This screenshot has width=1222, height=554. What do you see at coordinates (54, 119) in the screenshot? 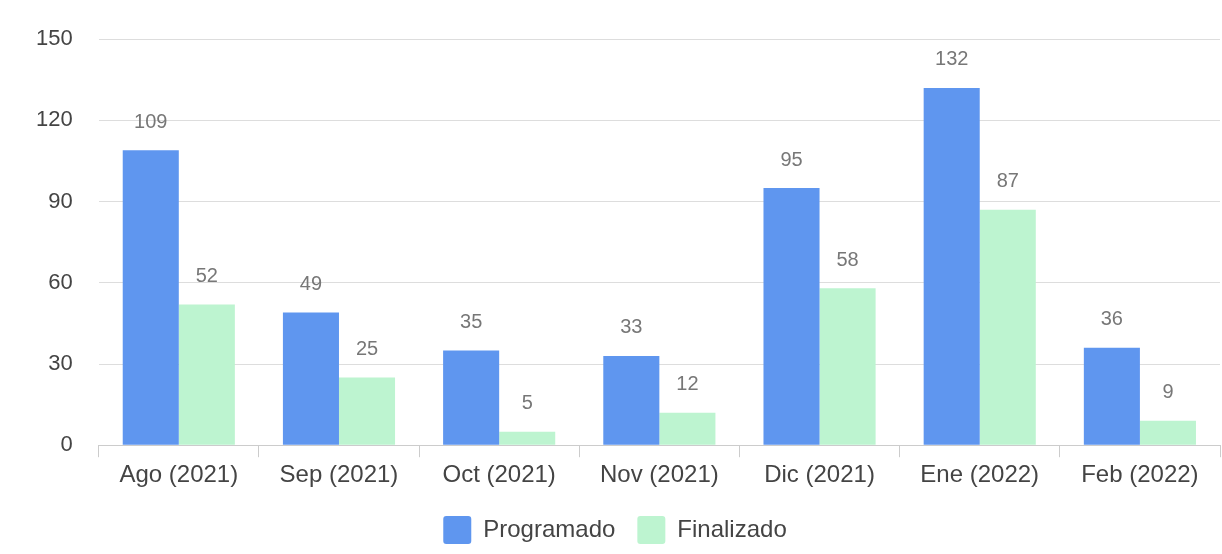
I see `y-tick-label: 120` at bounding box center [54, 119].